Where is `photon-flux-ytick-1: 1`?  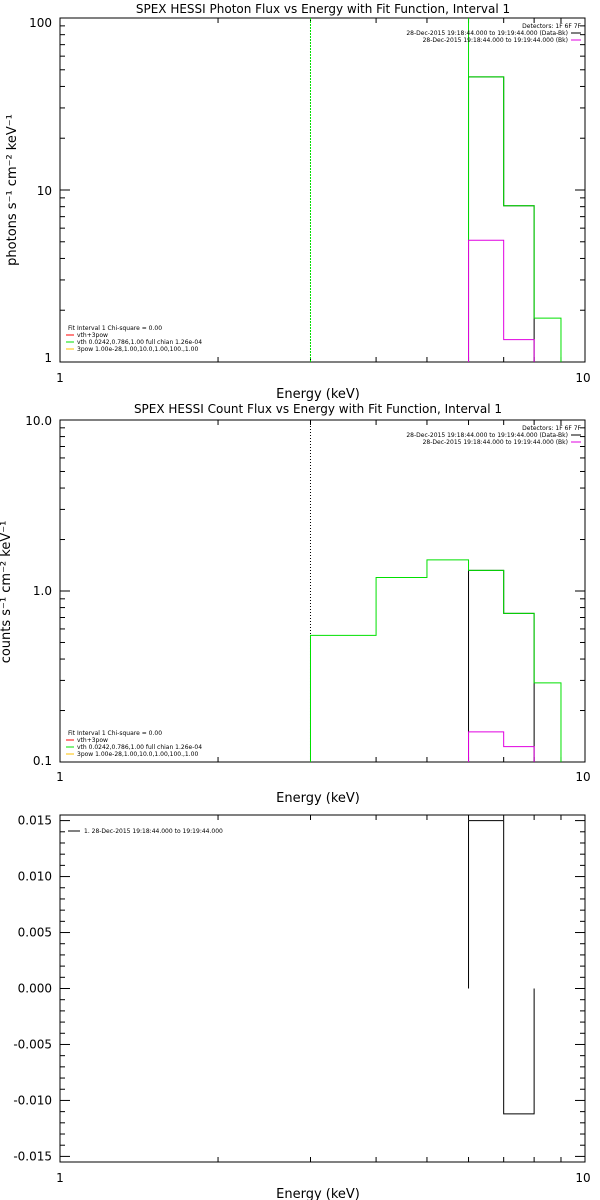 photon-flux-ytick-1: 1 is located at coordinates (48, 358).